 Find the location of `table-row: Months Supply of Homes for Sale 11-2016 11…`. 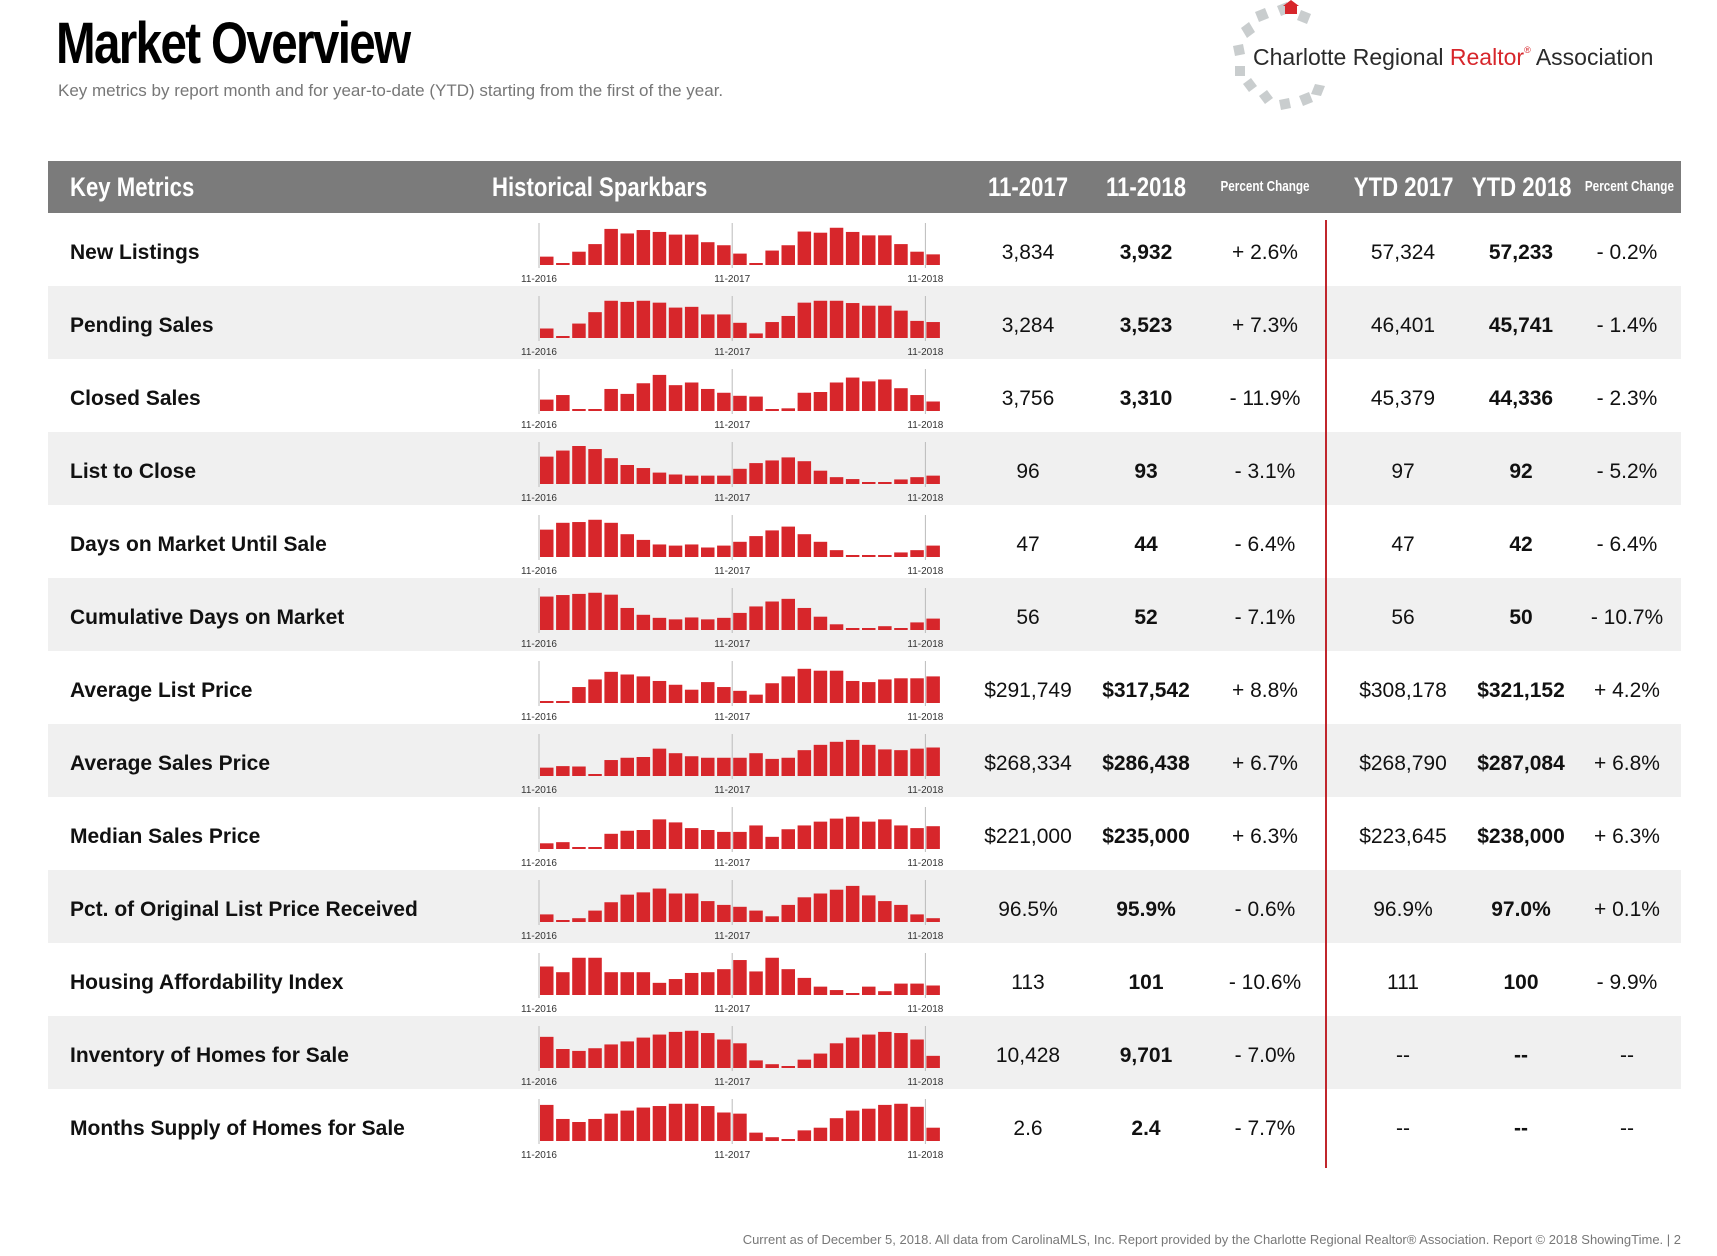

table-row: Months Supply of Homes for Sale 11-2016 11… is located at coordinates (864, 1125).